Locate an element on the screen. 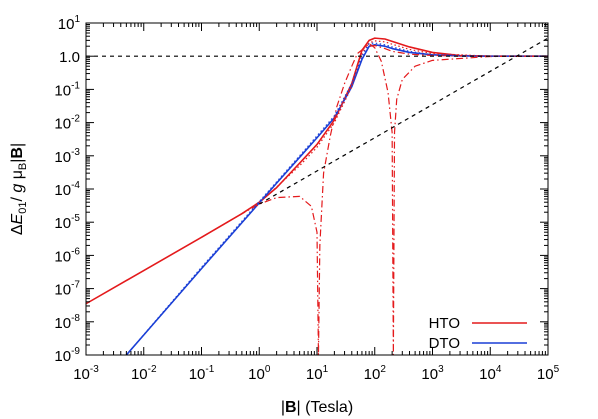 This screenshot has height=419, width=598. legend: HTO DTO is located at coordinates (478, 333).